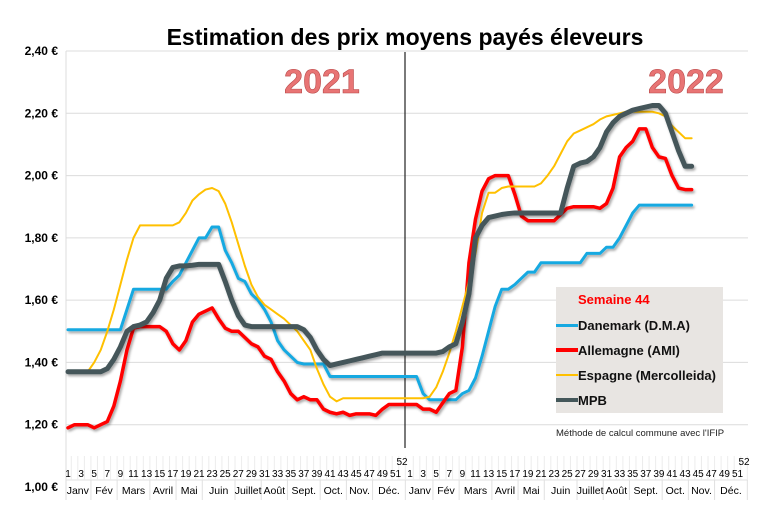 The image size is (784, 527). I want to click on year-label-2021: 2021, so click(322, 82).